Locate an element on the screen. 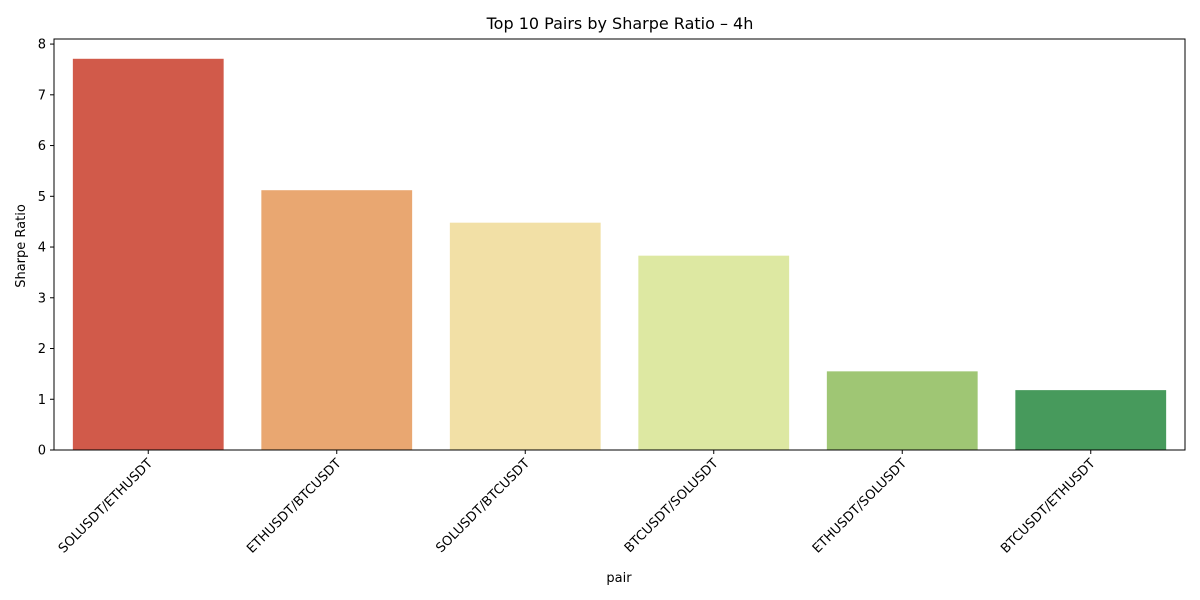  y-tick-label: 3 is located at coordinates (42, 298).